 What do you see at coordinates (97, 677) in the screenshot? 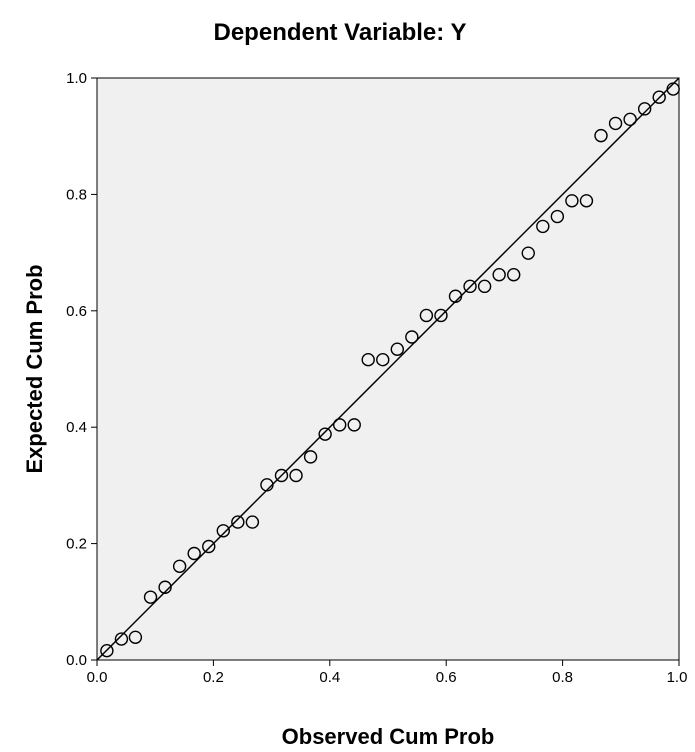
I see `x-tick-label: 0.0` at bounding box center [97, 677].